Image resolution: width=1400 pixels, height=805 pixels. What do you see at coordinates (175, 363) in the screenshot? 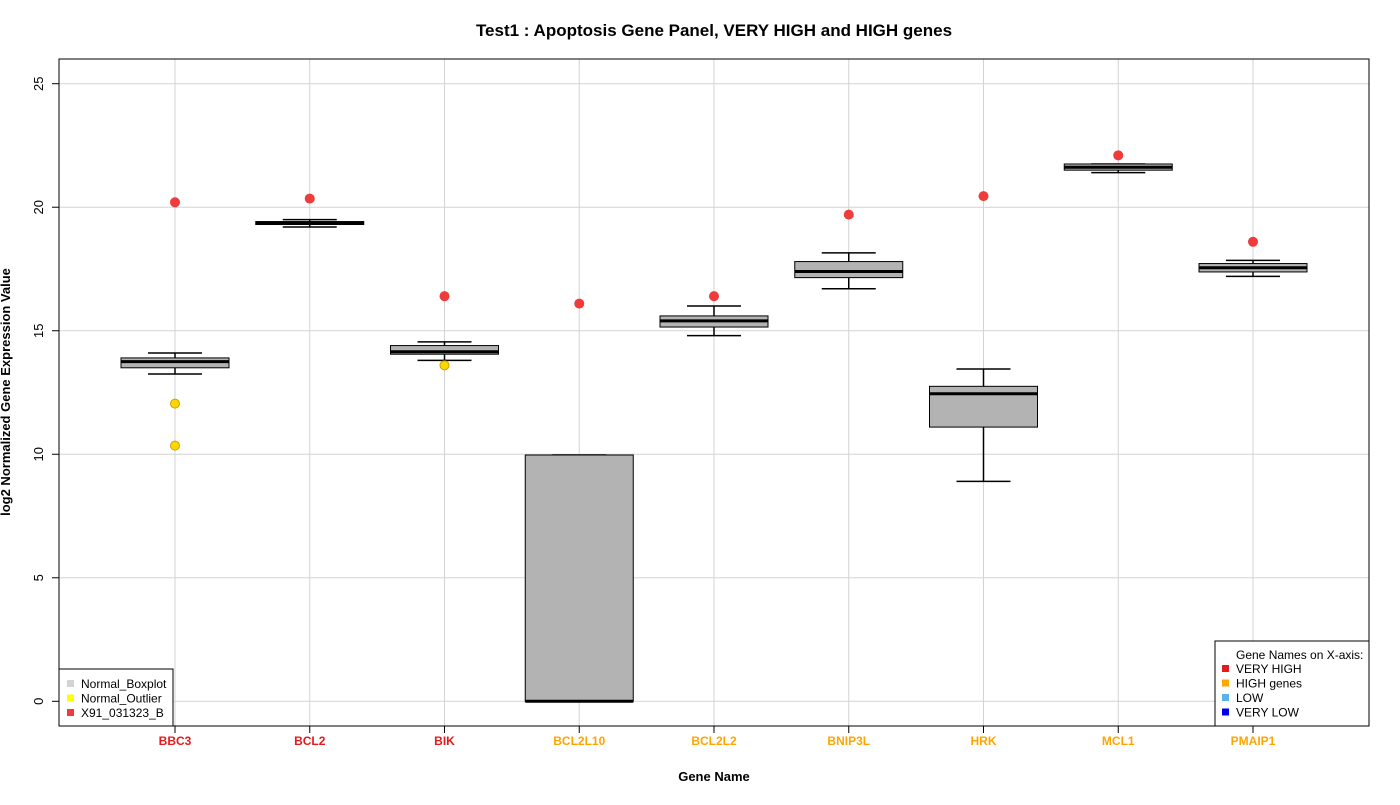
I see `boxplot-bbc3` at bounding box center [175, 363].